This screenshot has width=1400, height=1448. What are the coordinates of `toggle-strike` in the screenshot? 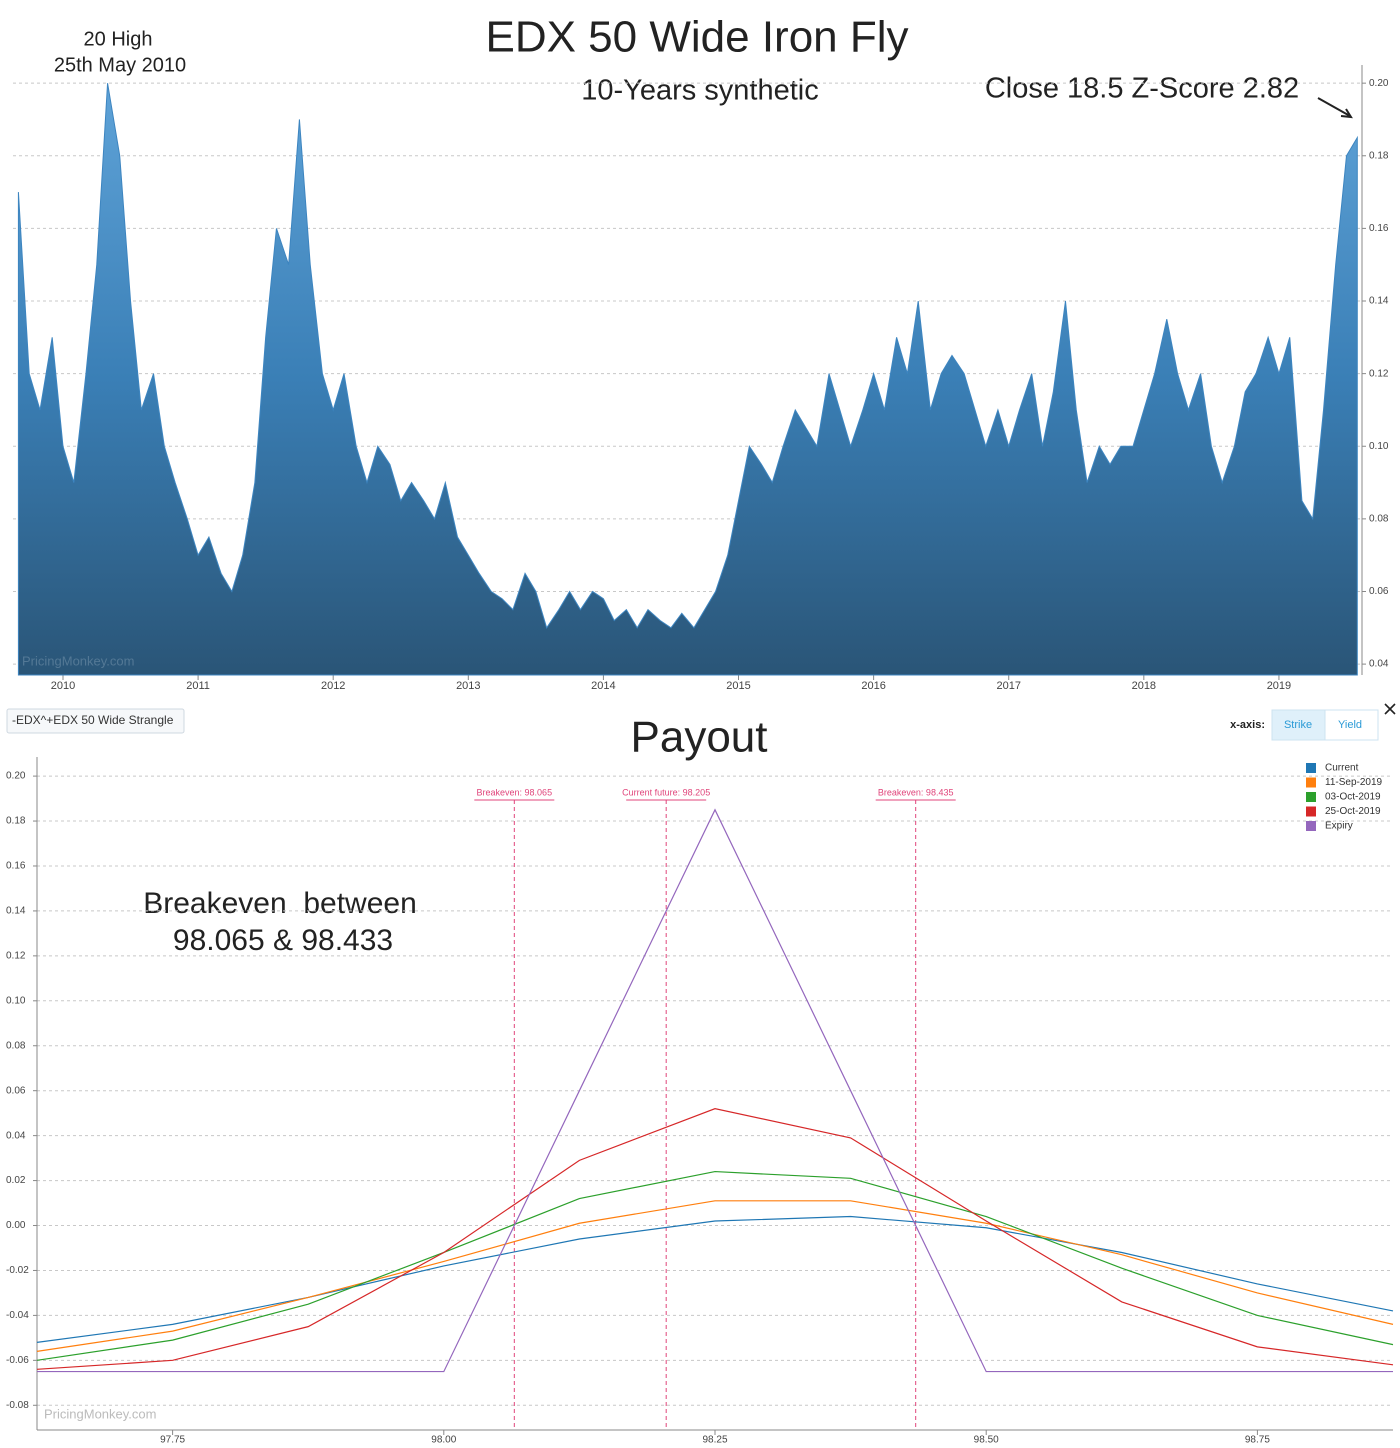 It's located at (1298, 725).